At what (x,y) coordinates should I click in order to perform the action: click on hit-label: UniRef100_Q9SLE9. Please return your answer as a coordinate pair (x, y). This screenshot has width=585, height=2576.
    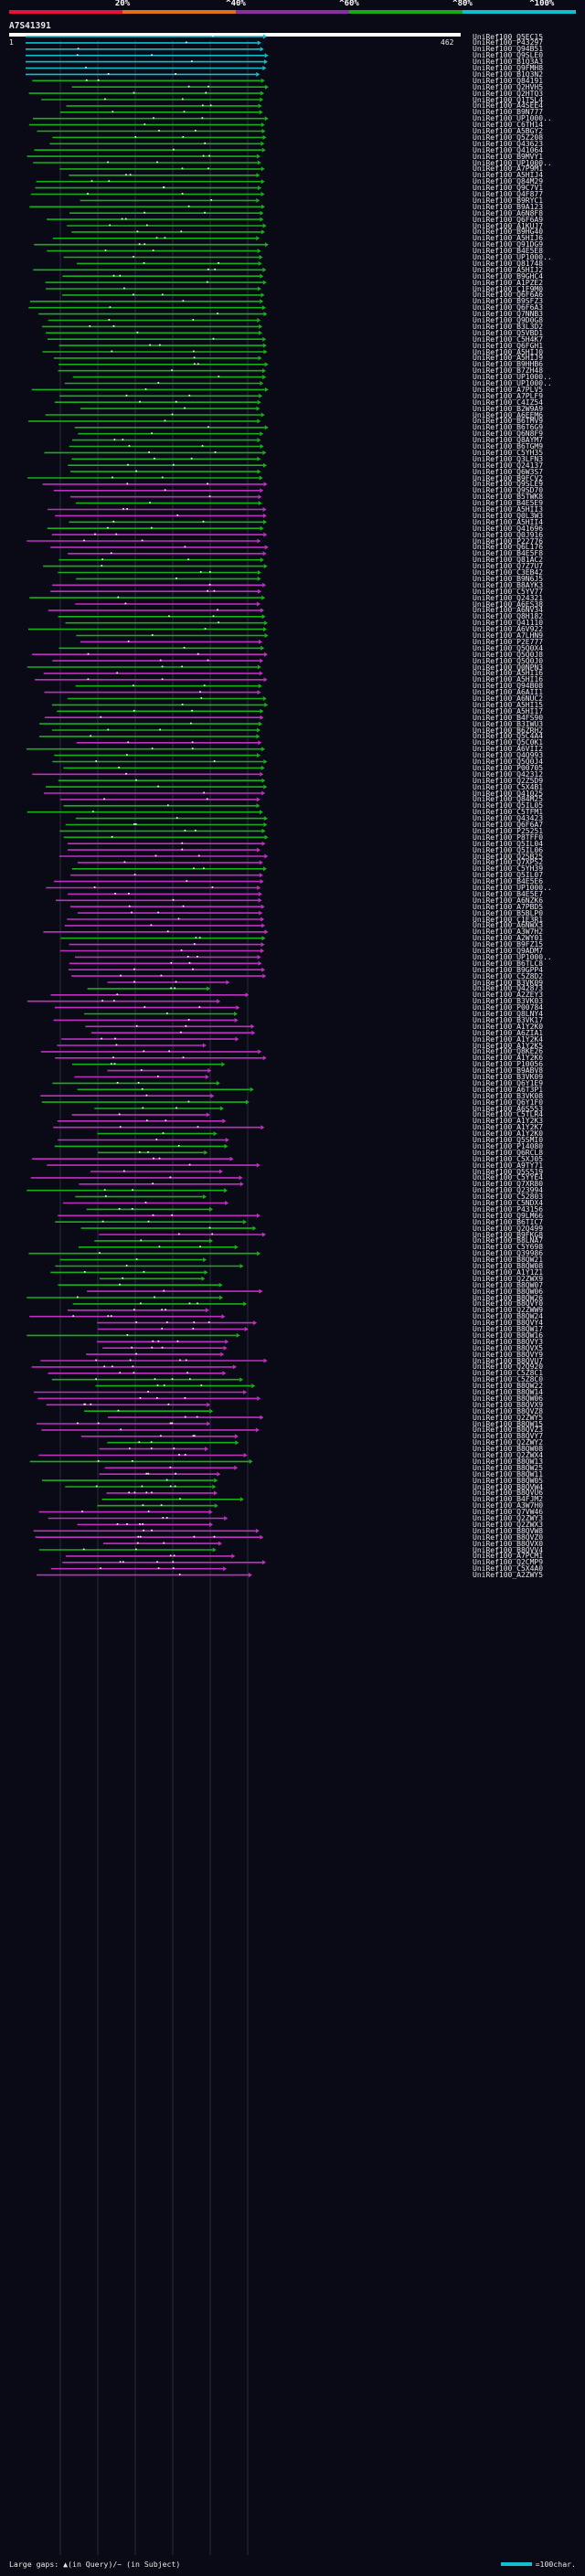
    Looking at the image, I should click on (509, 484).